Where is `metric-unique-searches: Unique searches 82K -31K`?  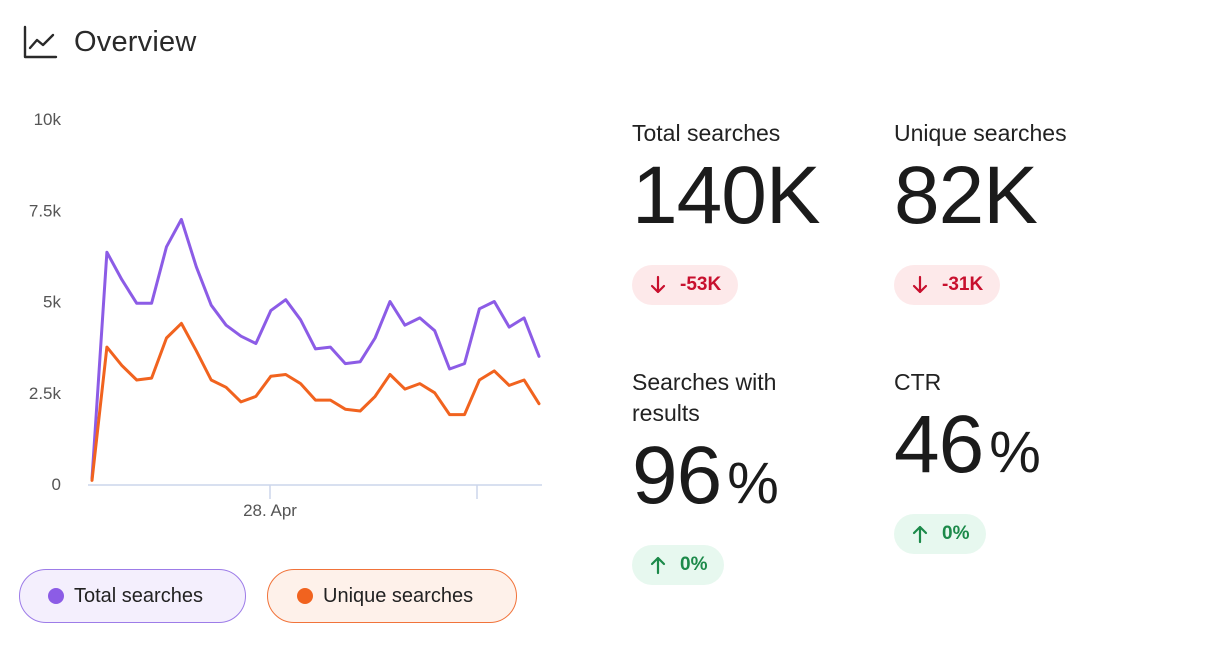
metric-unique-searches: Unique searches 82K -31K is located at coordinates (1014, 211).